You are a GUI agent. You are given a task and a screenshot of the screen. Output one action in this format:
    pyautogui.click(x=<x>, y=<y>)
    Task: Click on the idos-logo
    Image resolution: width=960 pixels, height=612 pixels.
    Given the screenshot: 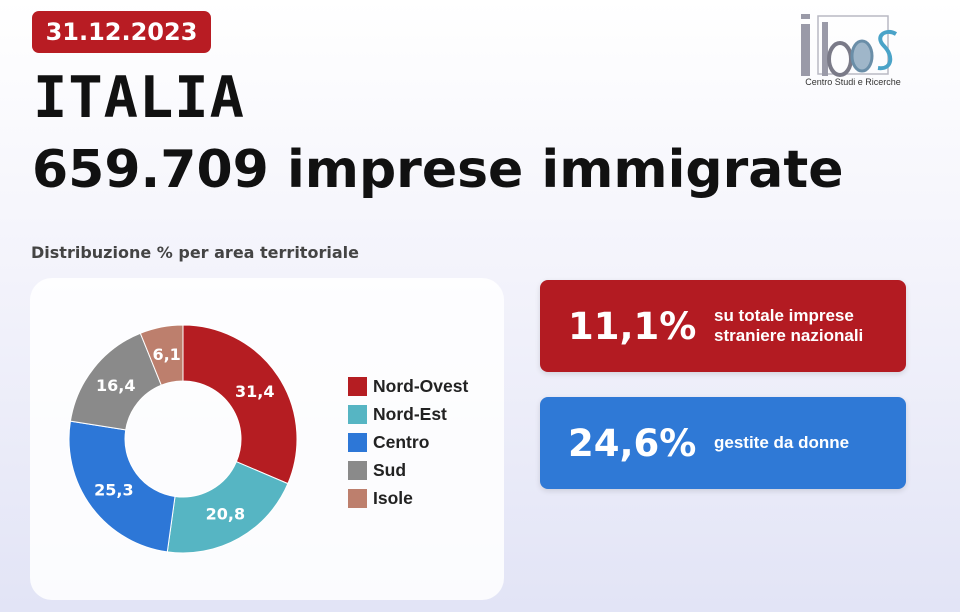 What is the action you would take?
    pyautogui.click(x=849, y=45)
    